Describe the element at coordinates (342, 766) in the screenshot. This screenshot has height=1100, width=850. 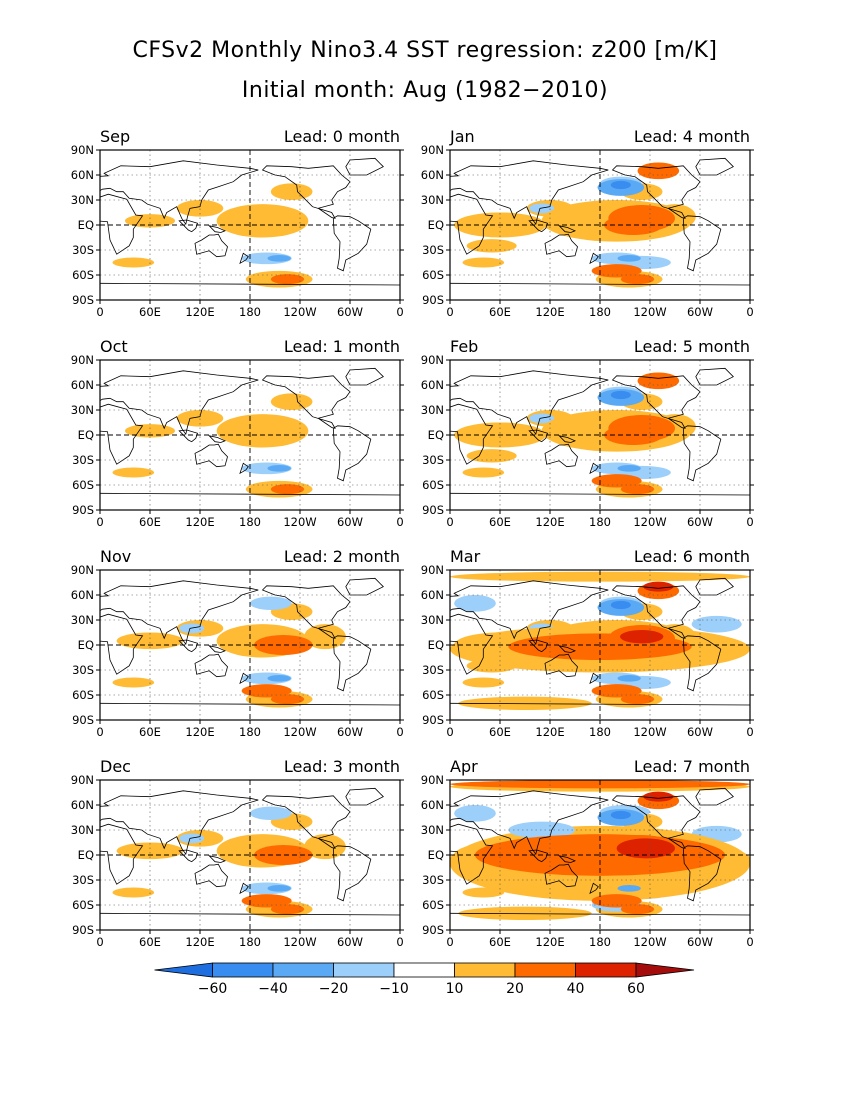
I see `panel-lead-label: Lead: 3 month` at that location.